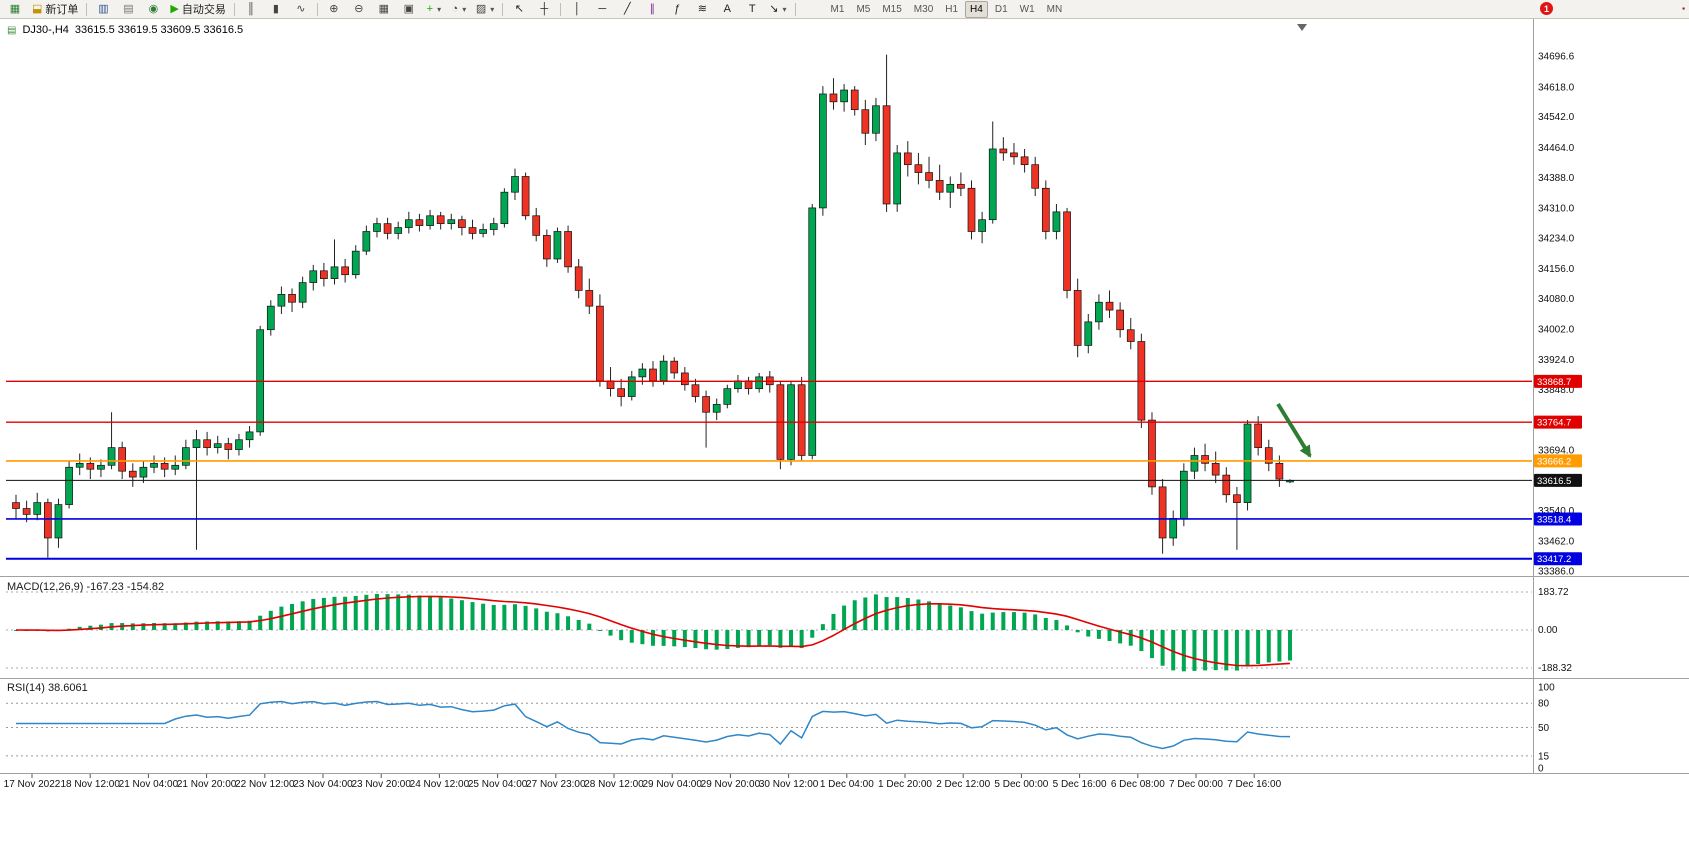 The width and height of the screenshot is (1689, 857). Describe the element at coordinates (464, 9) in the screenshot. I see `periods-dropdown-icon: ▾` at that location.